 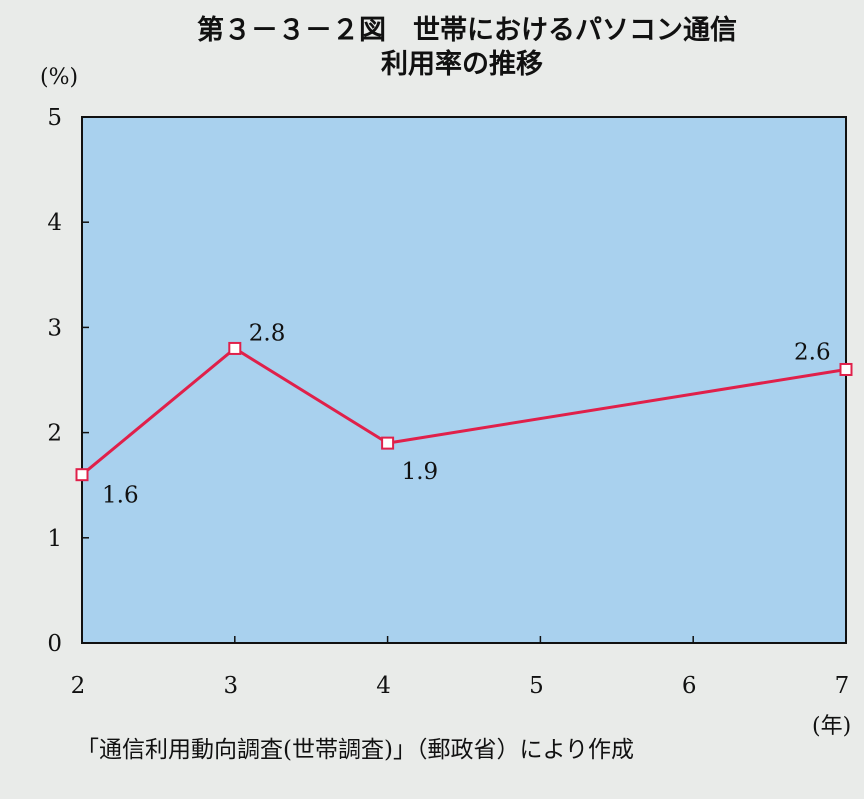 What do you see at coordinates (230, 686) in the screenshot?
I see `x-tick-label: 3` at bounding box center [230, 686].